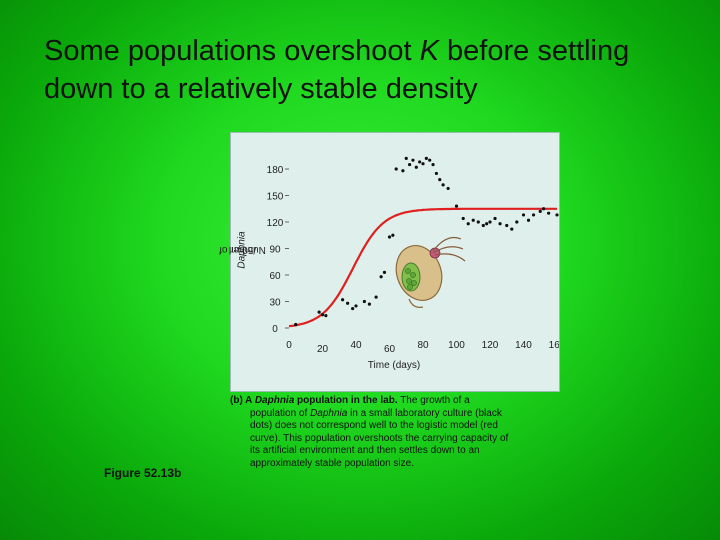  I want to click on x-axis-label: Time (days), so click(394, 365).